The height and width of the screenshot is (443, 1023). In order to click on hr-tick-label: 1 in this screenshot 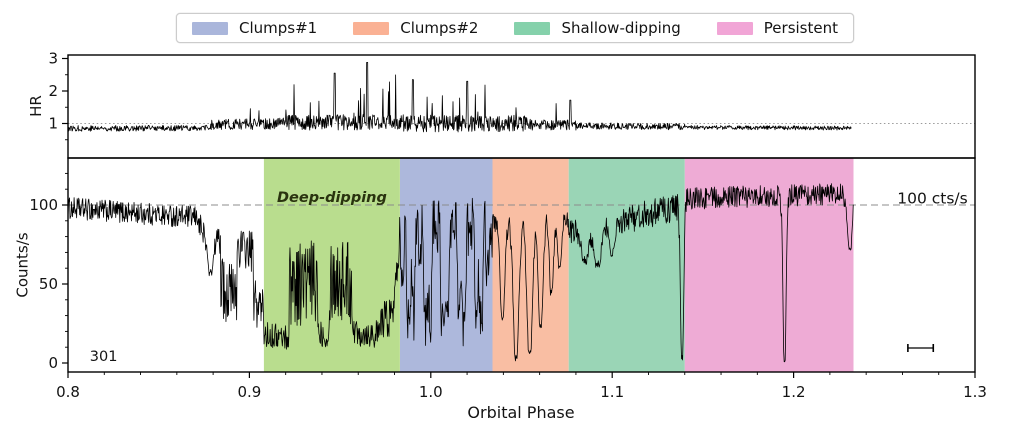, I will do `click(53, 124)`.